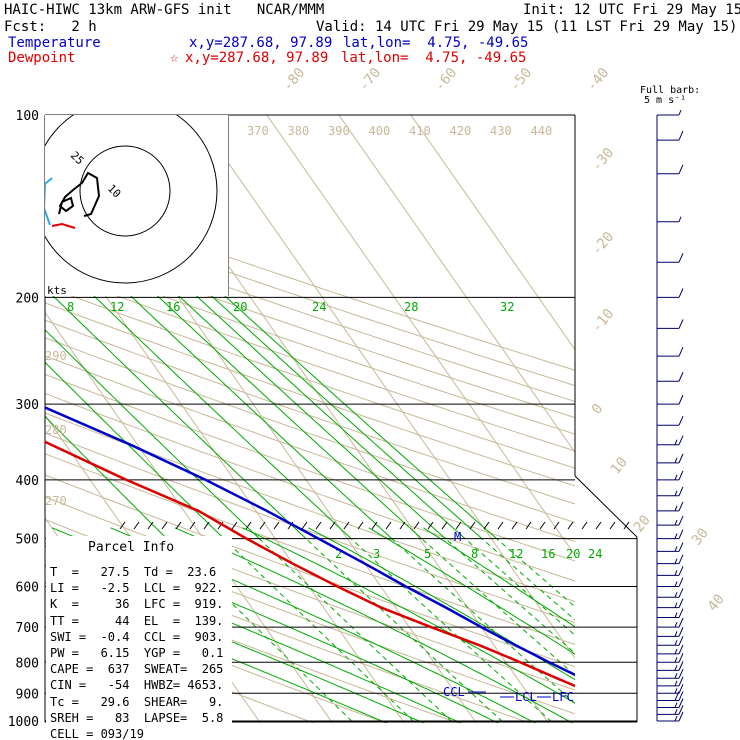 This screenshot has width=740, height=740. What do you see at coordinates (137, 685) in the screenshot?
I see `parcel-info-row: CIN = -54 HWBZ= 4653.` at bounding box center [137, 685].